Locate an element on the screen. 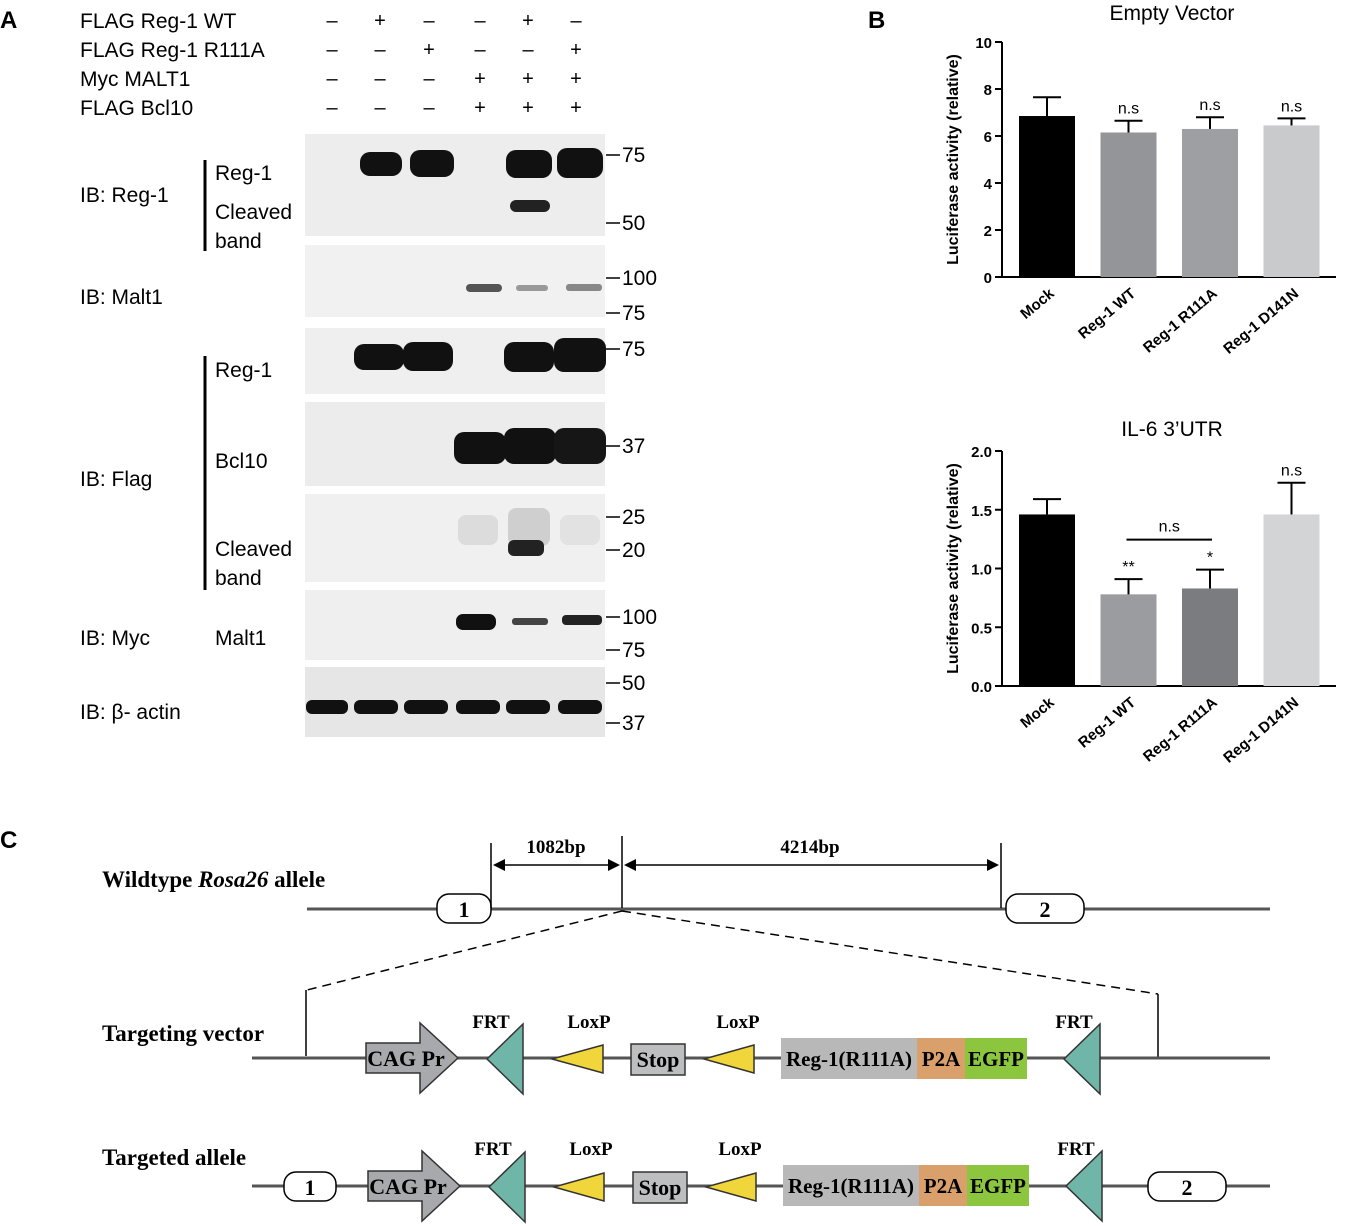 This screenshot has width=1361, height=1226. blot-strips is located at coordinates (455, 435).